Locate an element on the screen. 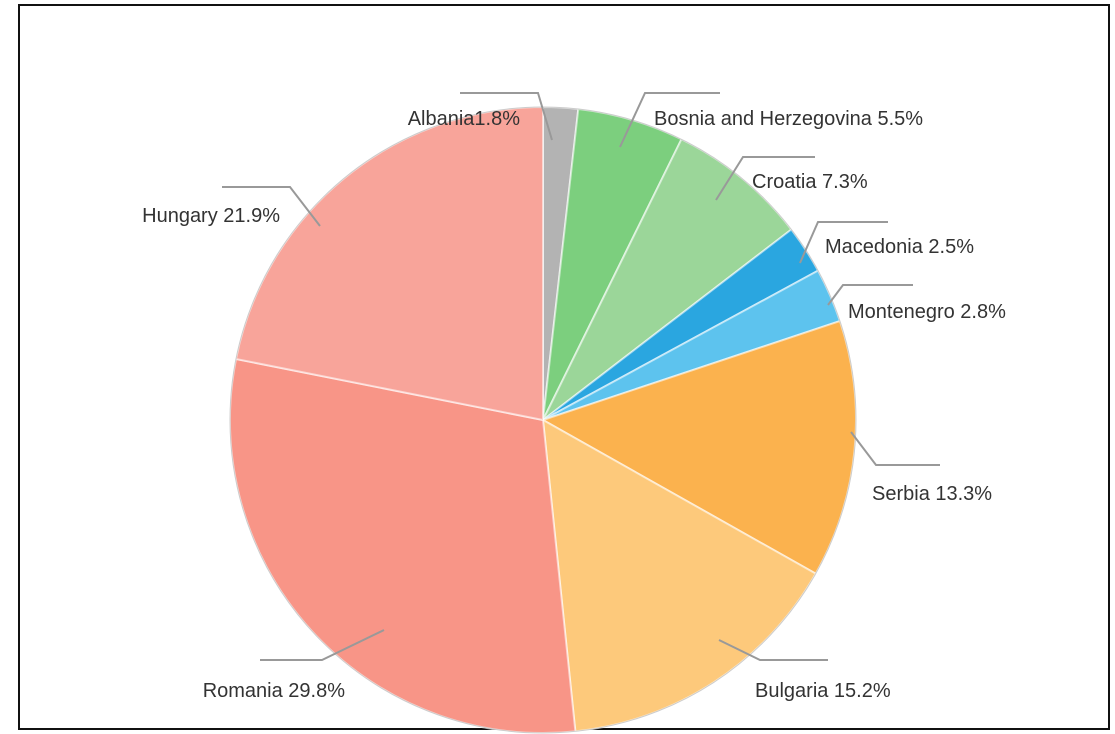  slice-label-3: Croatia 7.3% is located at coordinates (810, 182).